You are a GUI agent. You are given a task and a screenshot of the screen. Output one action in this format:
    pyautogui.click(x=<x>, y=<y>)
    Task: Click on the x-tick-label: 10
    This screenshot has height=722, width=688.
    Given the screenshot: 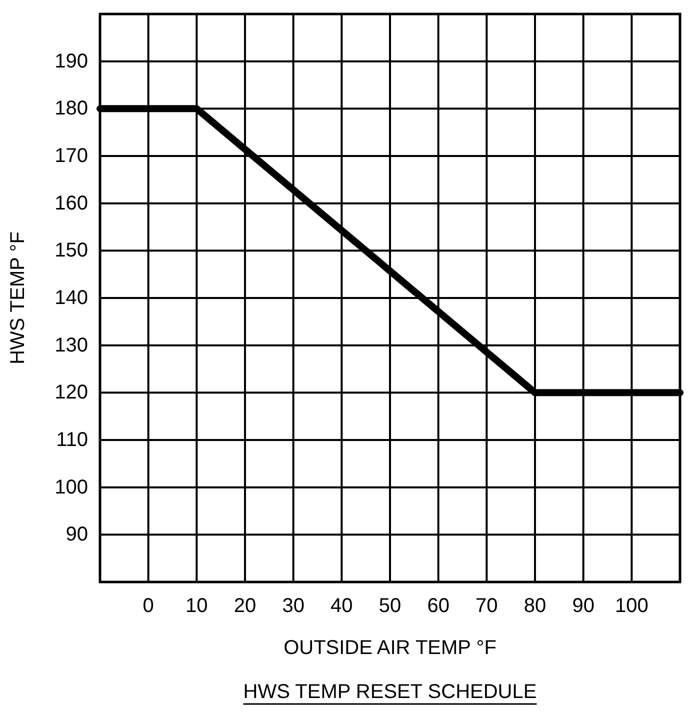 What is the action you would take?
    pyautogui.click(x=197, y=606)
    